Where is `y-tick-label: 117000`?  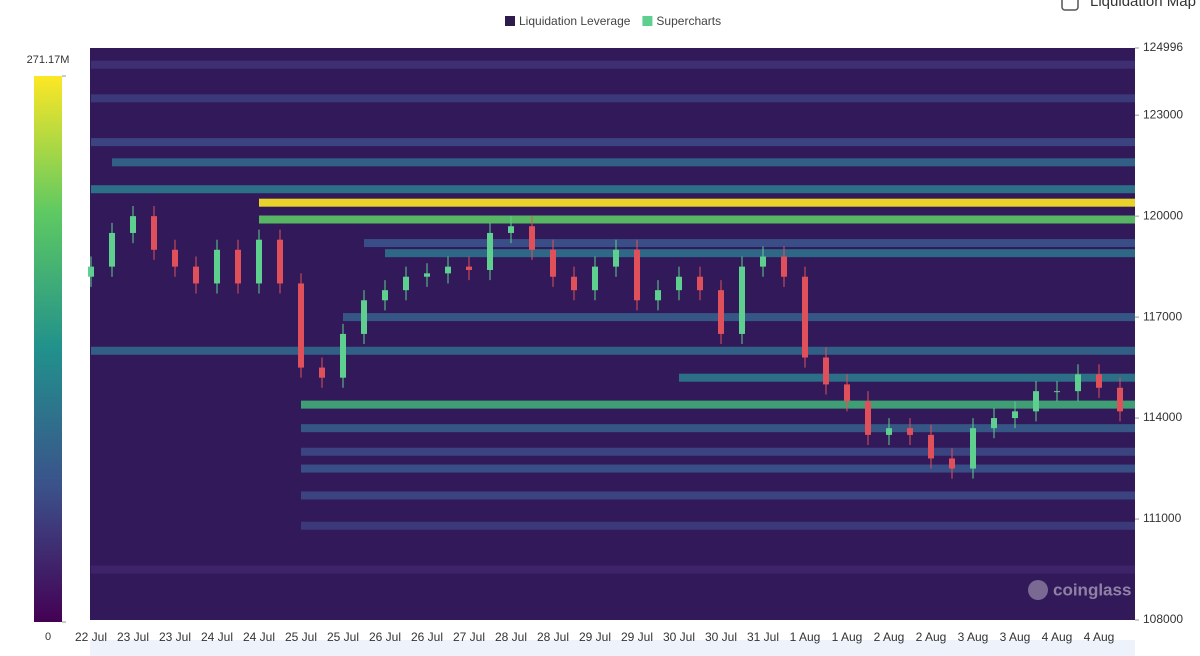
y-tick-label: 117000 is located at coordinates (1162, 316).